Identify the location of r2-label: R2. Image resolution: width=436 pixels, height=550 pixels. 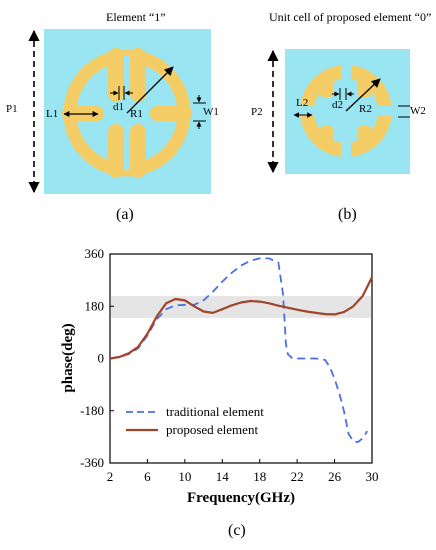
(365, 109).